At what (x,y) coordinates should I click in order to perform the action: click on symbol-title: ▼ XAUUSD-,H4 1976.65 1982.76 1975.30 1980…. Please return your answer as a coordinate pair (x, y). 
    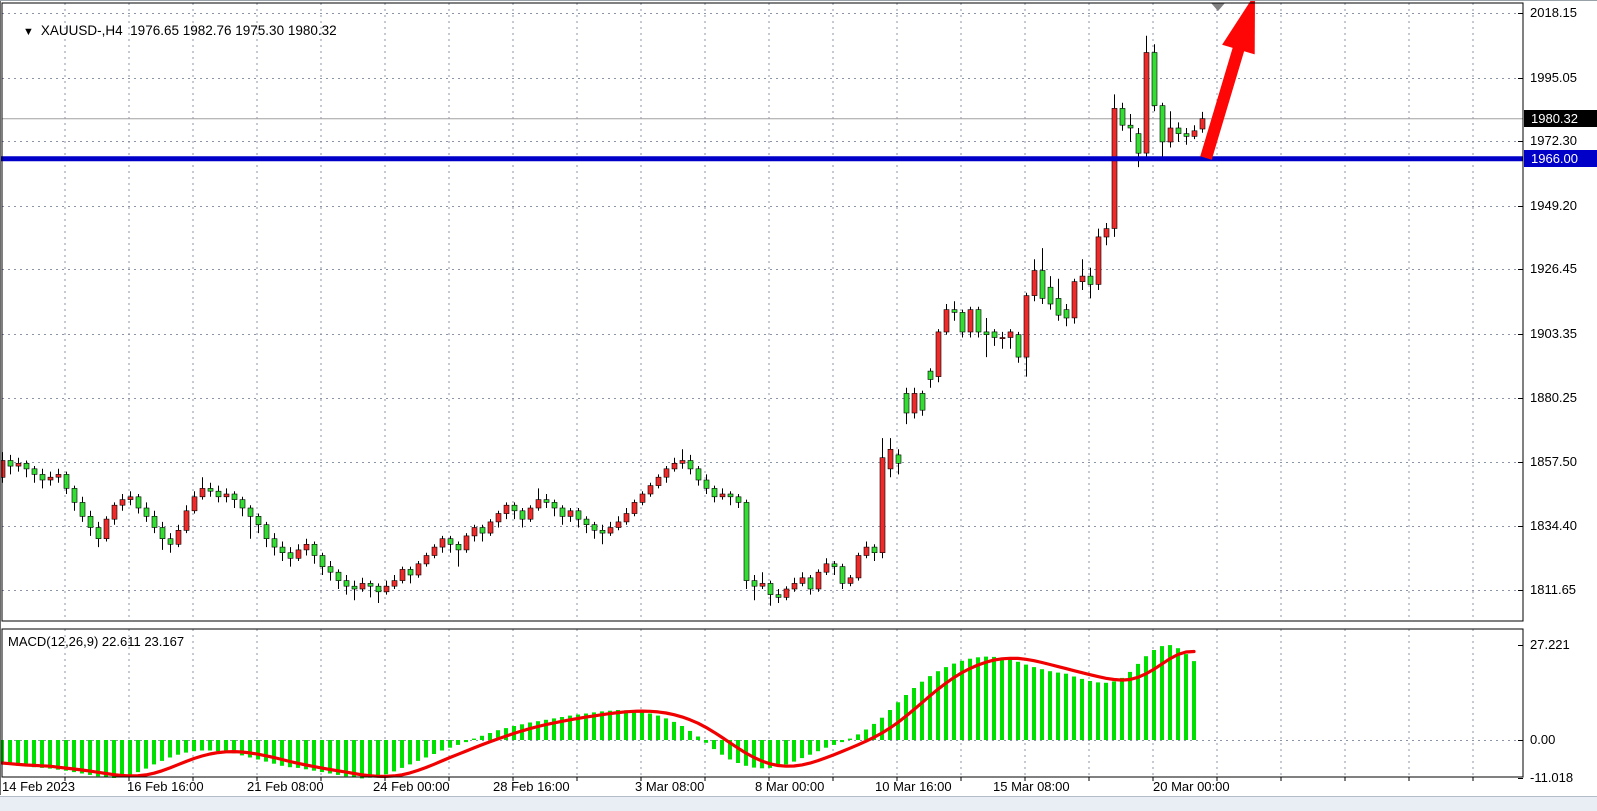
    Looking at the image, I should click on (172, 30).